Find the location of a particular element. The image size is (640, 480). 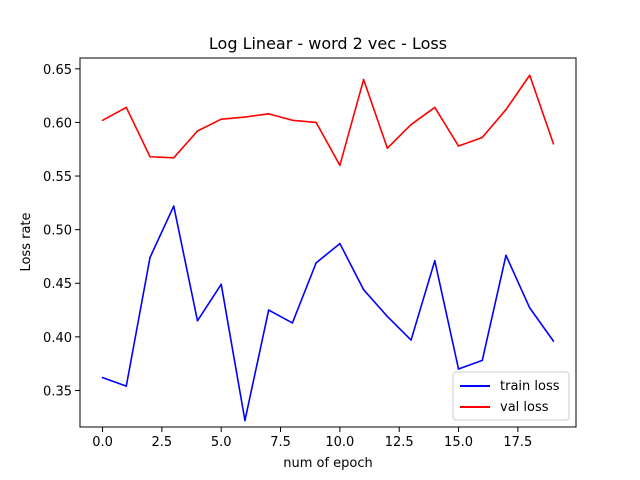

legend-label-train-loss: train loss is located at coordinates (530, 386).